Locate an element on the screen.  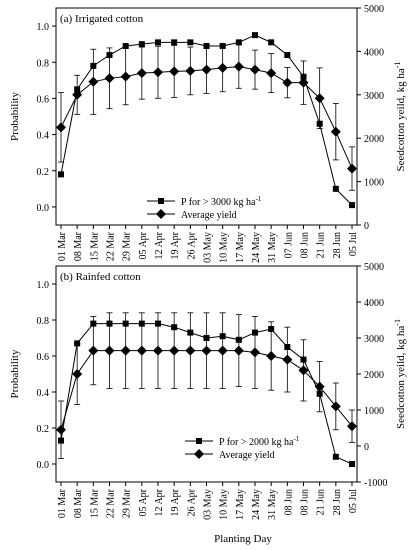
x-tick-label: 29 Mar is located at coordinates (127, 503).